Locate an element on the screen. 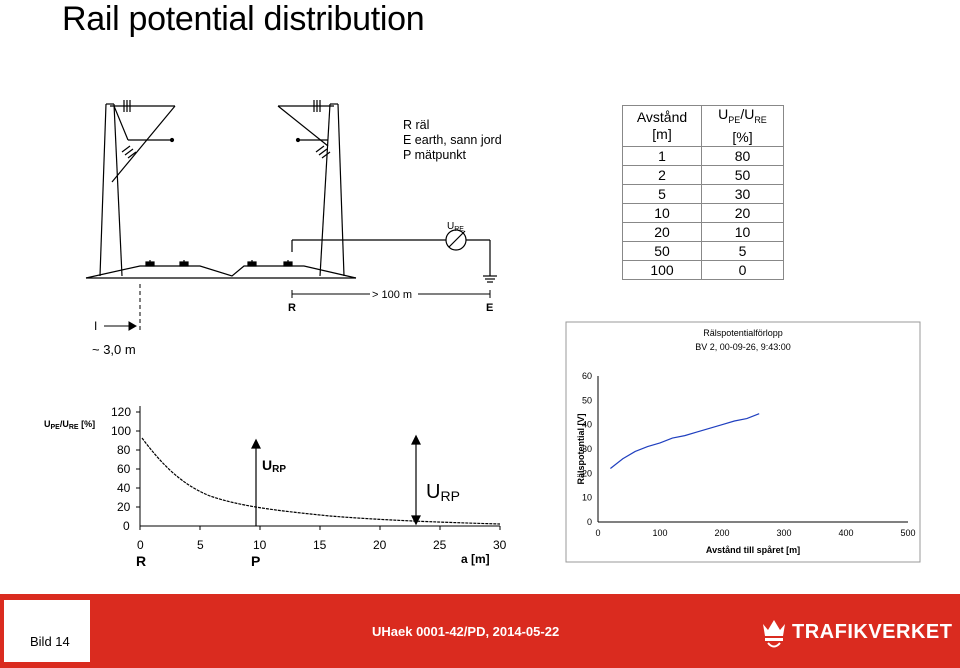  right-chart-ticks: 0 100 200 300 400 500 0 10 20 30 40 50 60 is located at coordinates (749, 454).